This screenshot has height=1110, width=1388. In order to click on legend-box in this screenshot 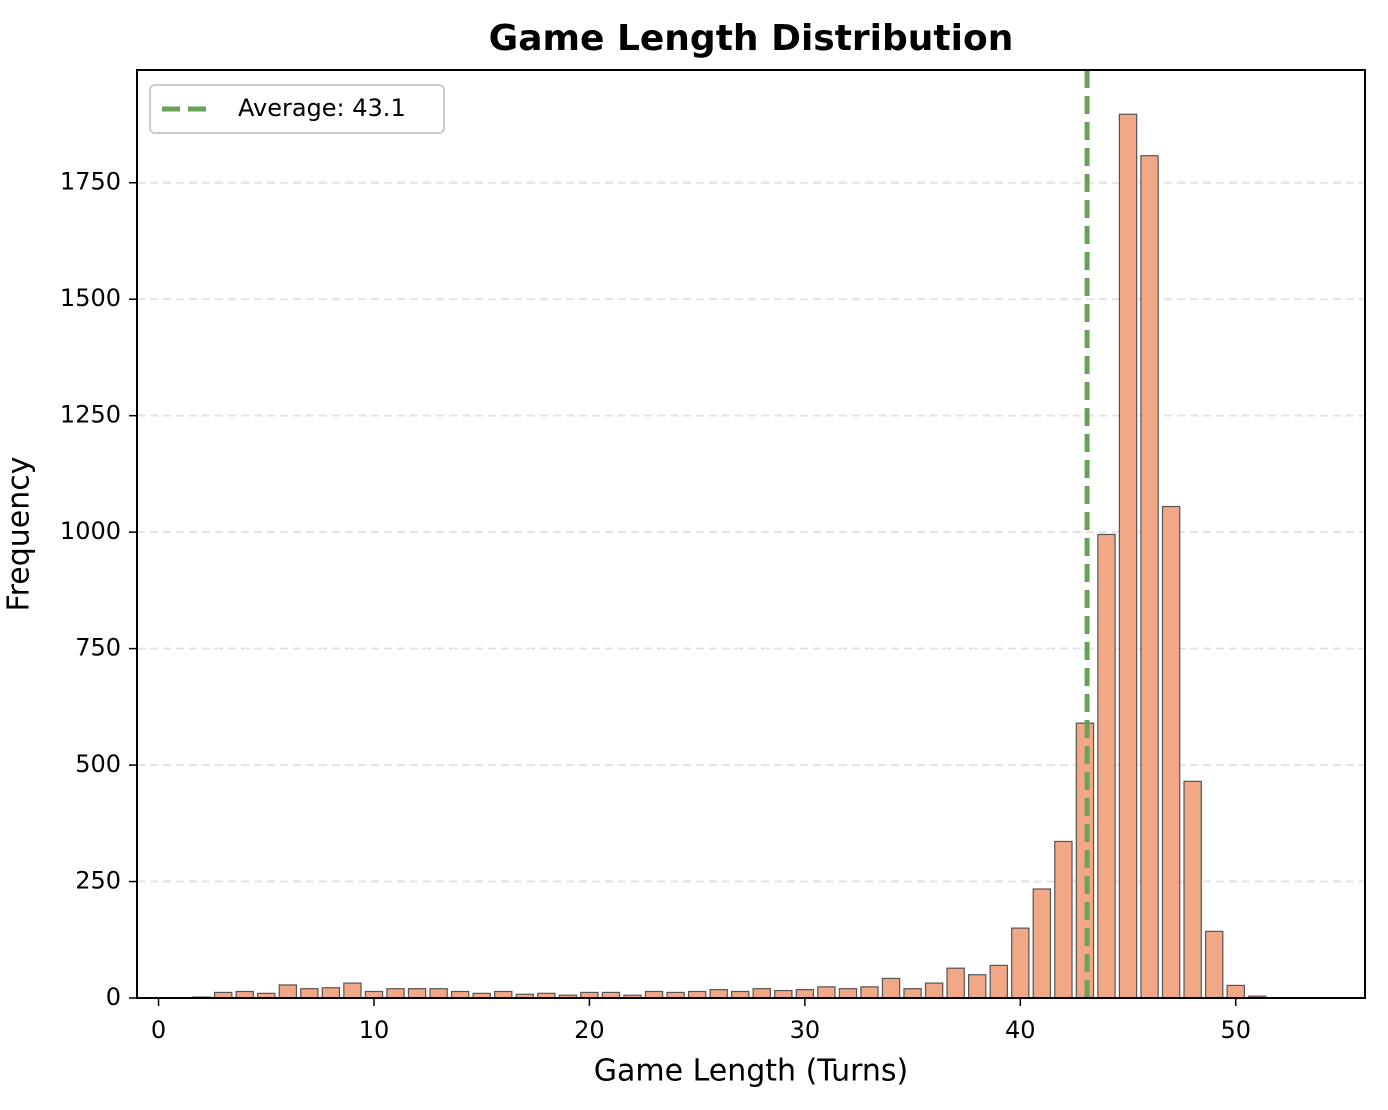, I will do `click(297, 109)`.